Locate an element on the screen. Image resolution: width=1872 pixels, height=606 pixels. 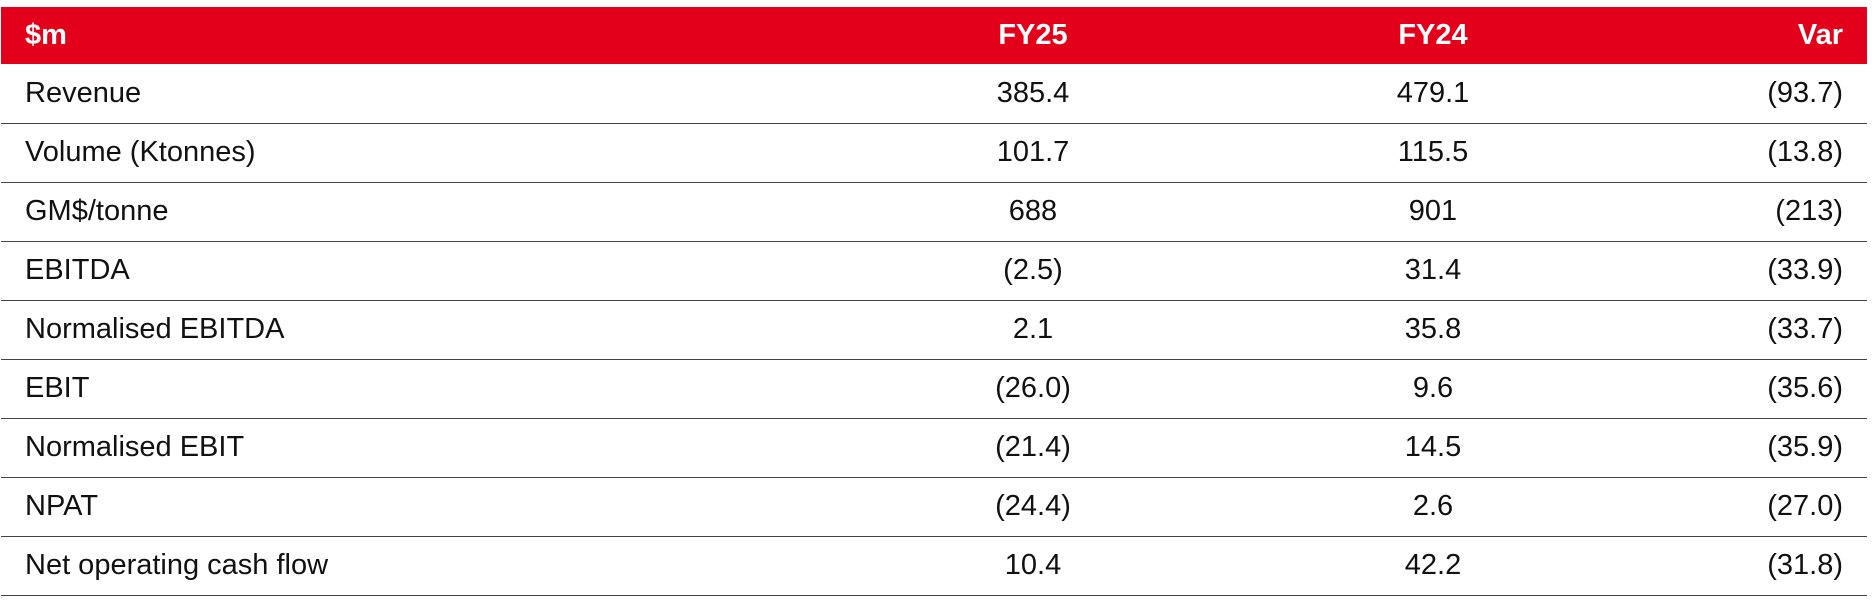
row-label: GM$/tonne is located at coordinates (97, 211).